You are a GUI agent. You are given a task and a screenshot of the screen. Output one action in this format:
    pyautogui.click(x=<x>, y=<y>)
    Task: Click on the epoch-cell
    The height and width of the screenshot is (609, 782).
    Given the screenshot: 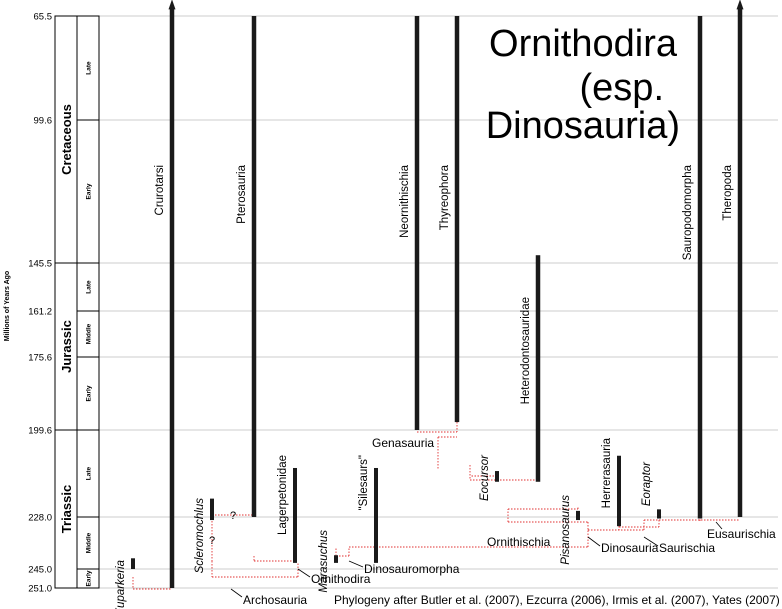 What is the action you would take?
    pyautogui.click(x=88, y=578)
    